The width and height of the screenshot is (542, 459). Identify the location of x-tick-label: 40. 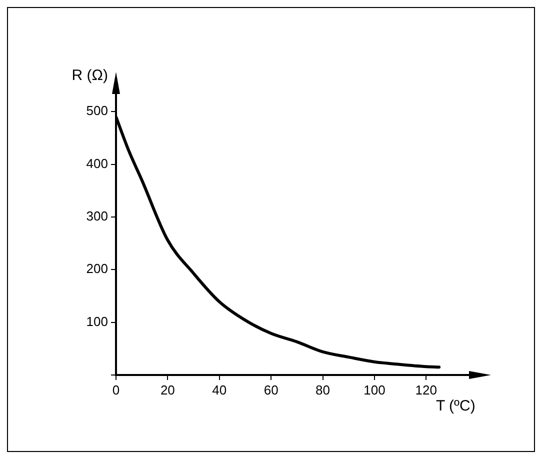
(219, 390).